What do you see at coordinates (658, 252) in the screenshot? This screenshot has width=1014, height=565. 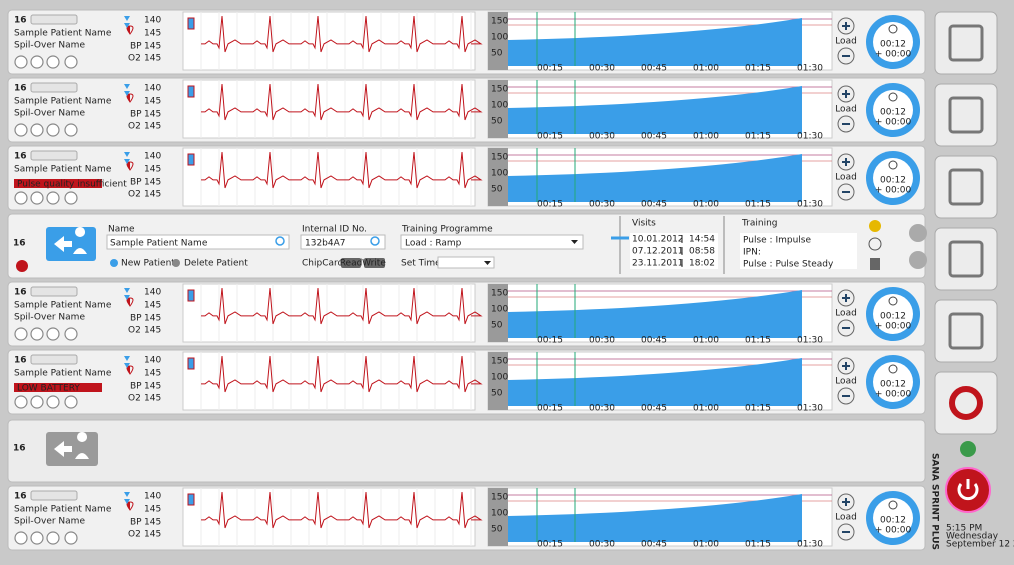 I see `visit-date: 07.12.2011` at bounding box center [658, 252].